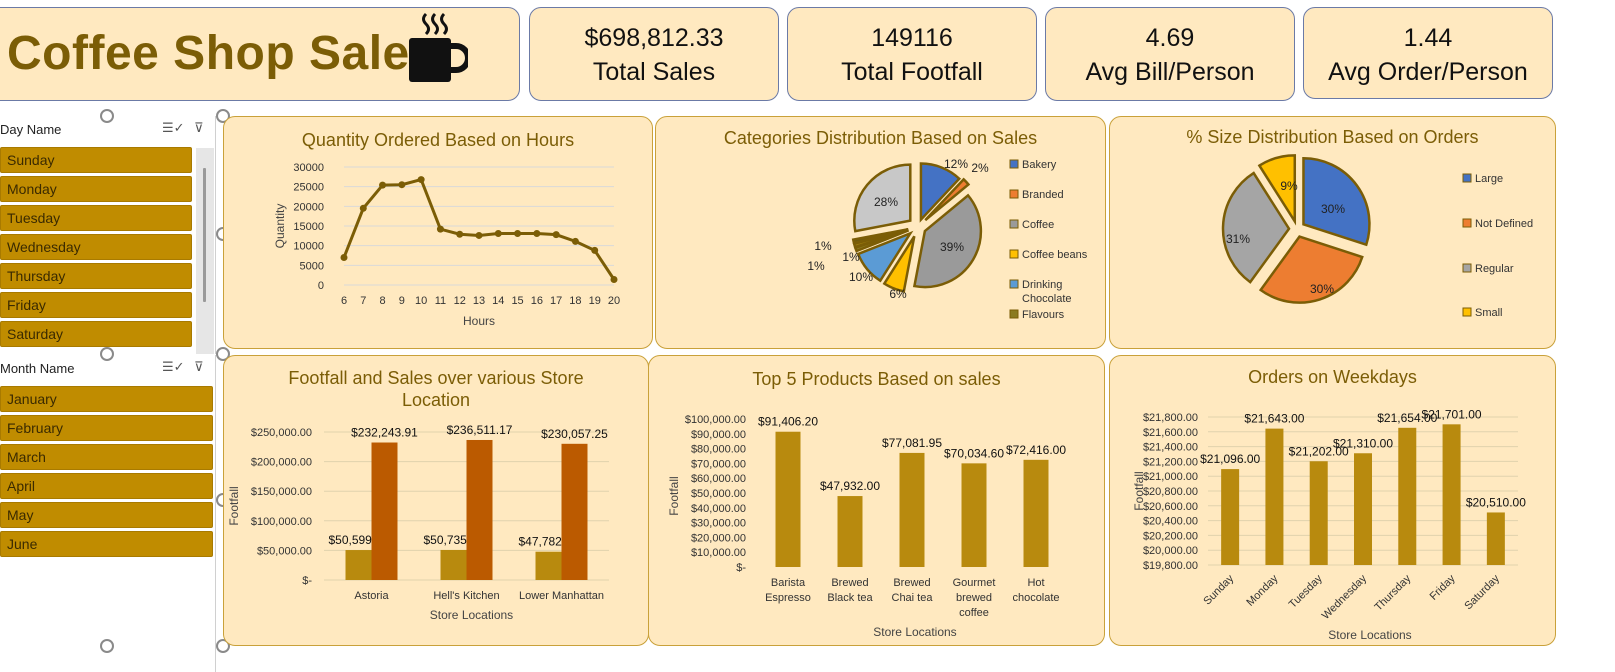 This screenshot has height=672, width=1615. I want to click on slicer-item-june: June, so click(106, 544).